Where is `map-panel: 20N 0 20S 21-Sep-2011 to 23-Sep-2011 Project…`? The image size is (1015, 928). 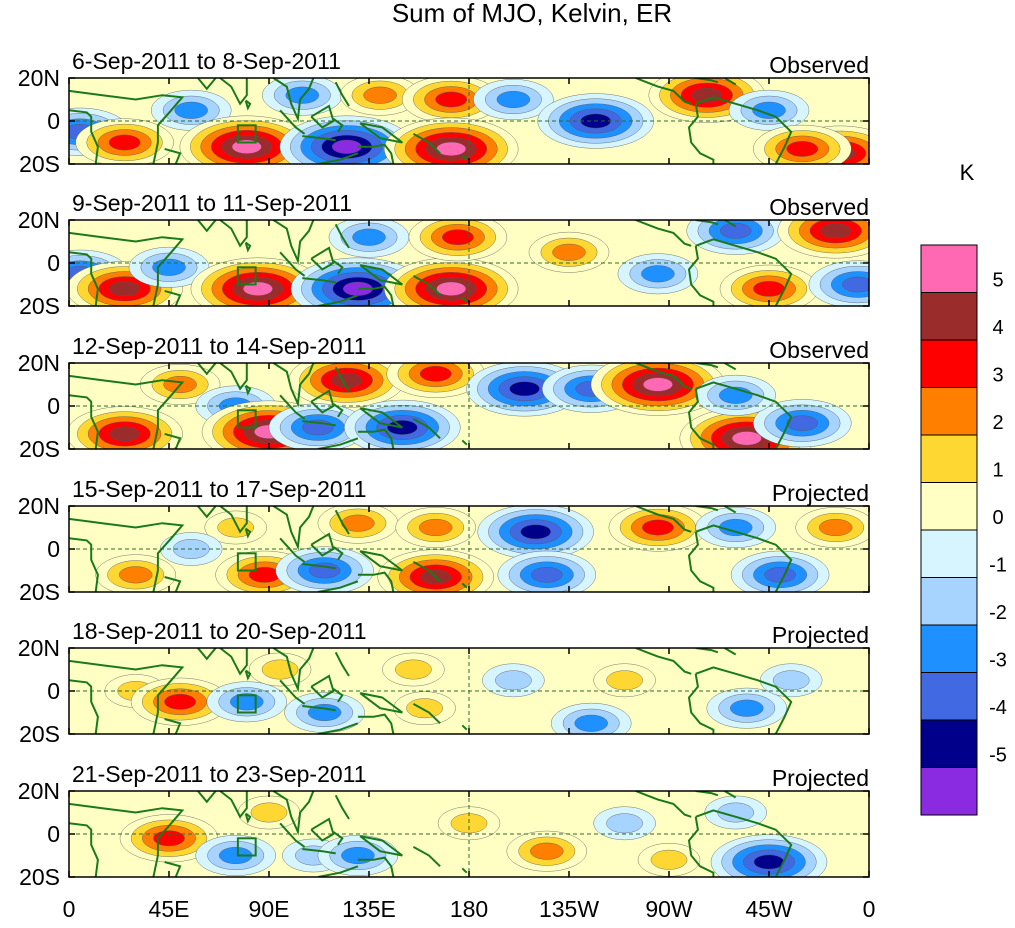 map-panel: 20N 0 20S 21-Sep-2011 to 23-Sep-2011 Project… is located at coordinates (444, 825).